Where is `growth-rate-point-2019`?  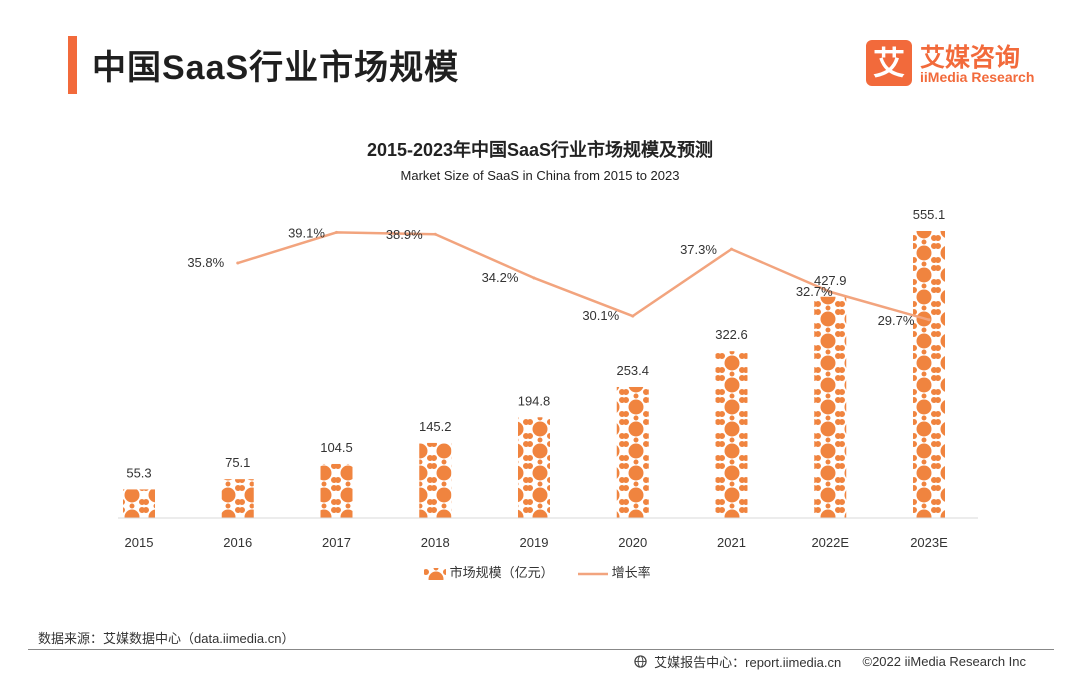
growth-rate-point-2019 is located at coordinates (534, 278).